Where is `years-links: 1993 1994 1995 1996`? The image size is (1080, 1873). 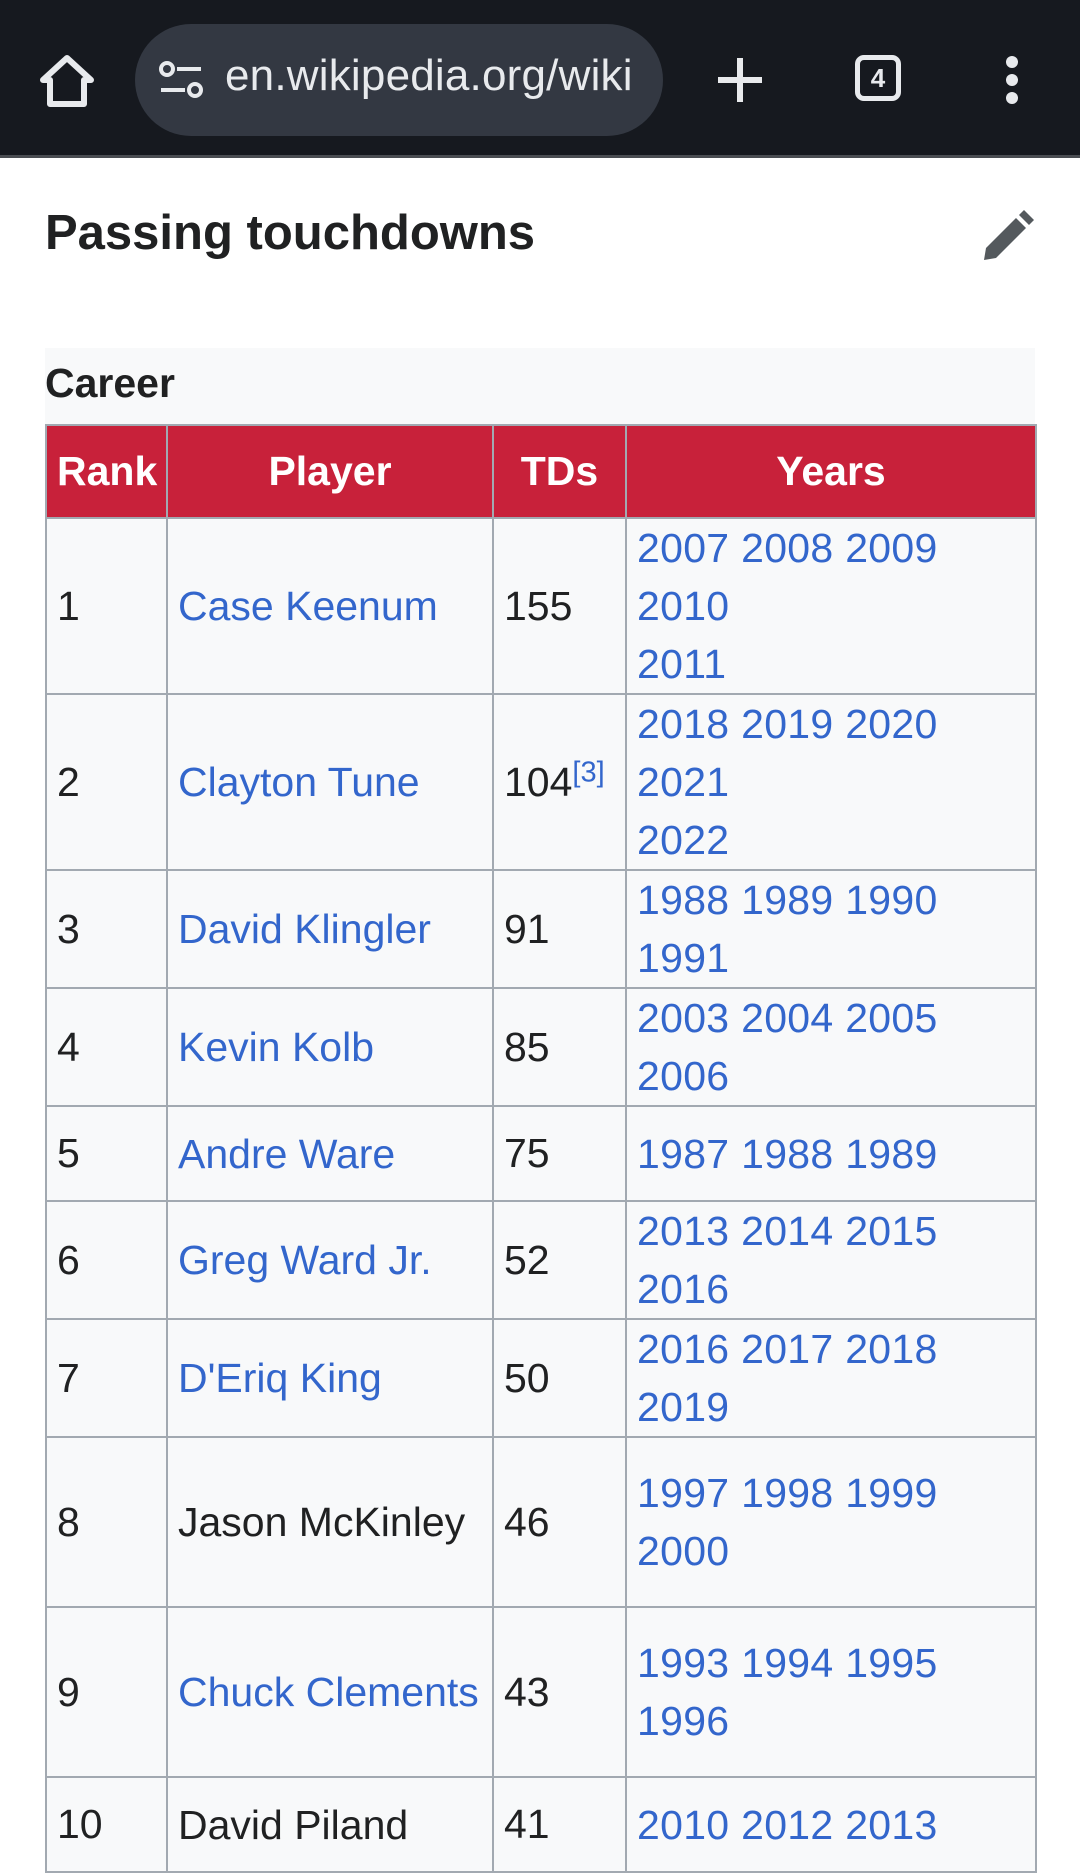 years-links: 1993 1994 1995 1996 is located at coordinates (787, 1692).